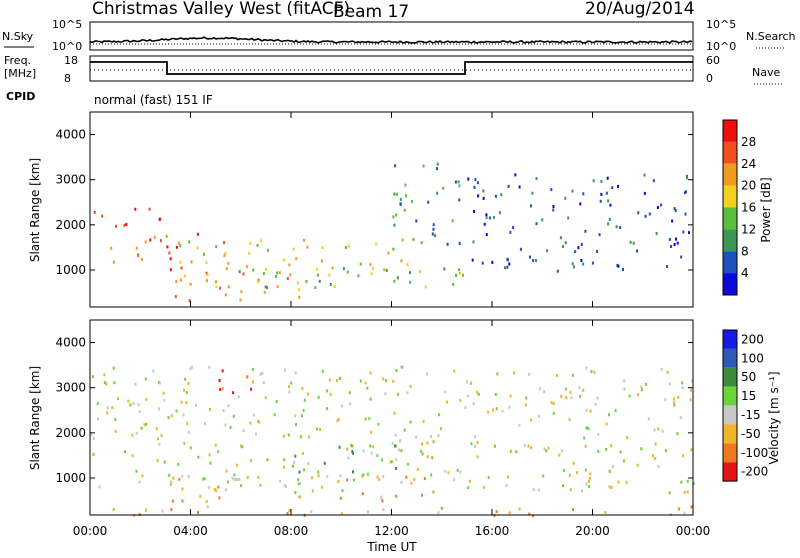 The image size is (800, 558). I want to click on colorbar-tick-label: -15, so click(751, 415).